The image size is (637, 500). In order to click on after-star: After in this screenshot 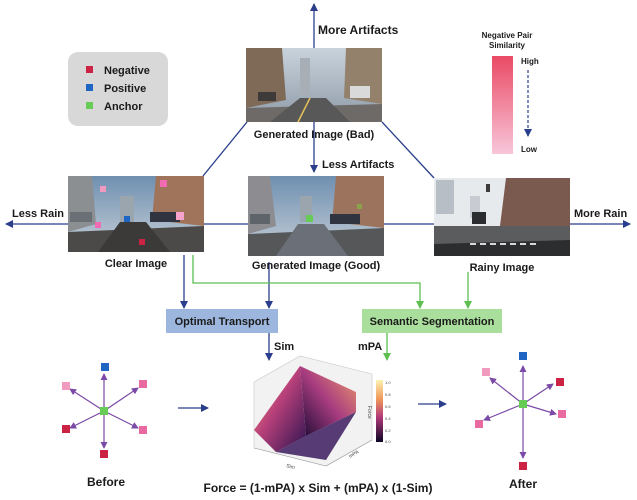, I will do `click(520, 421)`.